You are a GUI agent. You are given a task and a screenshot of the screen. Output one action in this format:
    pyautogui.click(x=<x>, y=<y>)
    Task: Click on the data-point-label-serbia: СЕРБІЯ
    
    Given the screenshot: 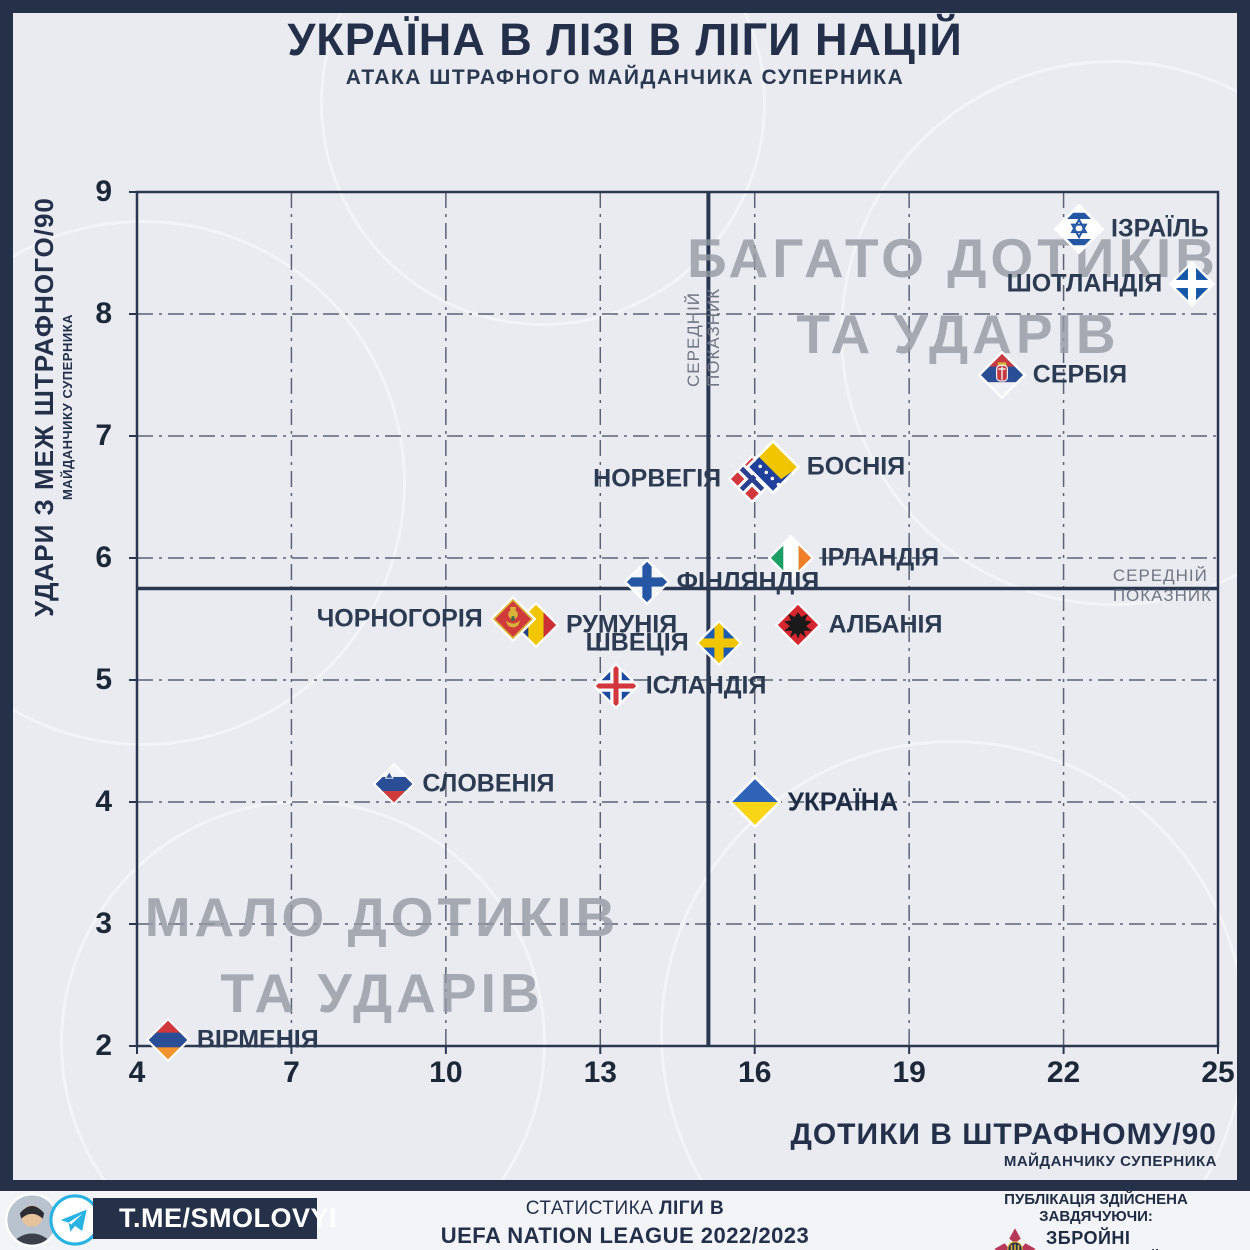 What is the action you would take?
    pyautogui.click(x=1080, y=374)
    